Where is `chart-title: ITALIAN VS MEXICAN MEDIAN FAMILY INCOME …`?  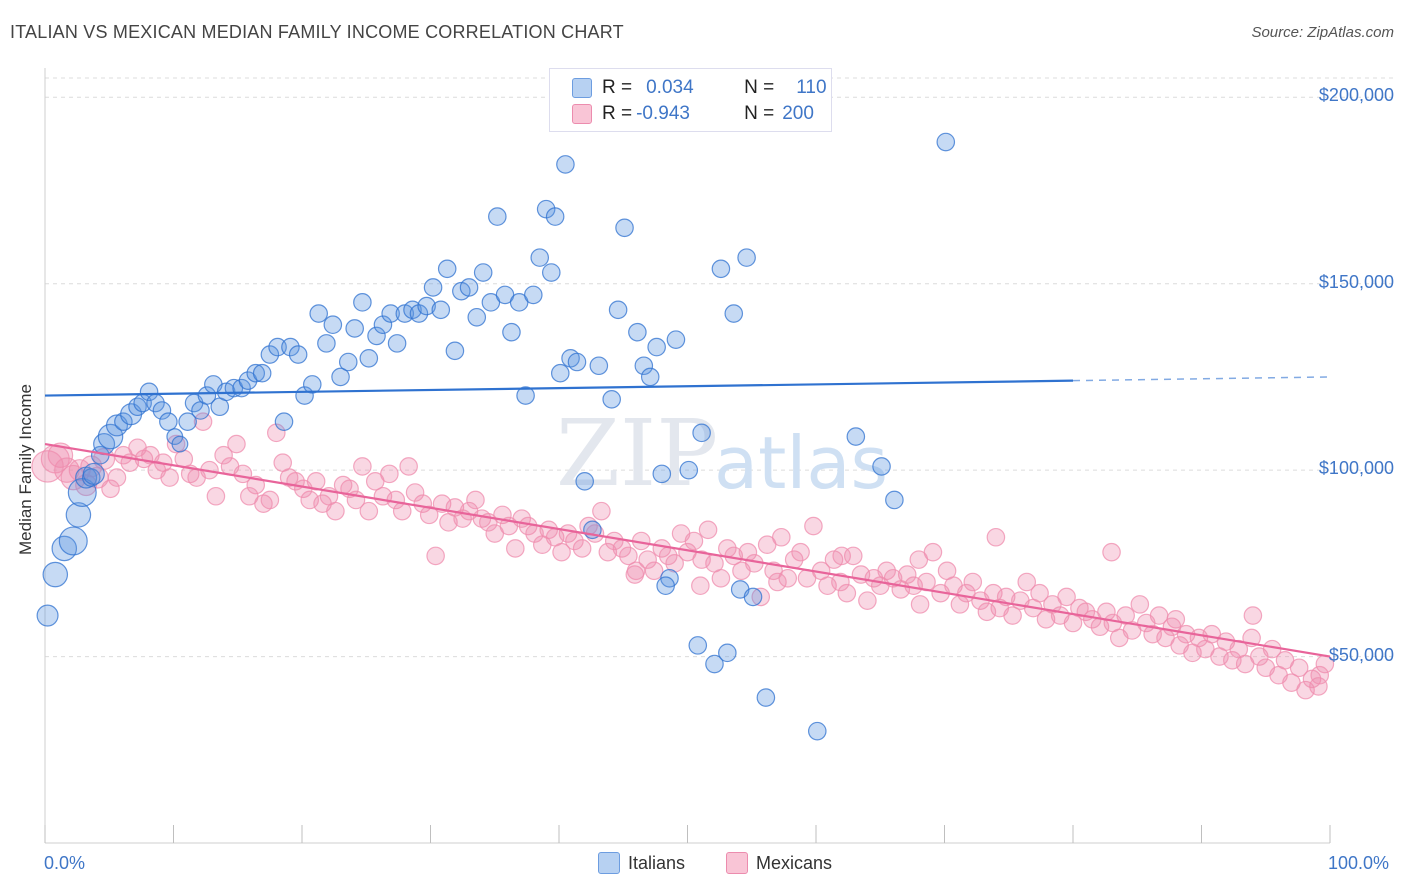 chart-title: ITALIAN VS MEXICAN MEDIAN FAMILY INCOME … is located at coordinates (317, 32).